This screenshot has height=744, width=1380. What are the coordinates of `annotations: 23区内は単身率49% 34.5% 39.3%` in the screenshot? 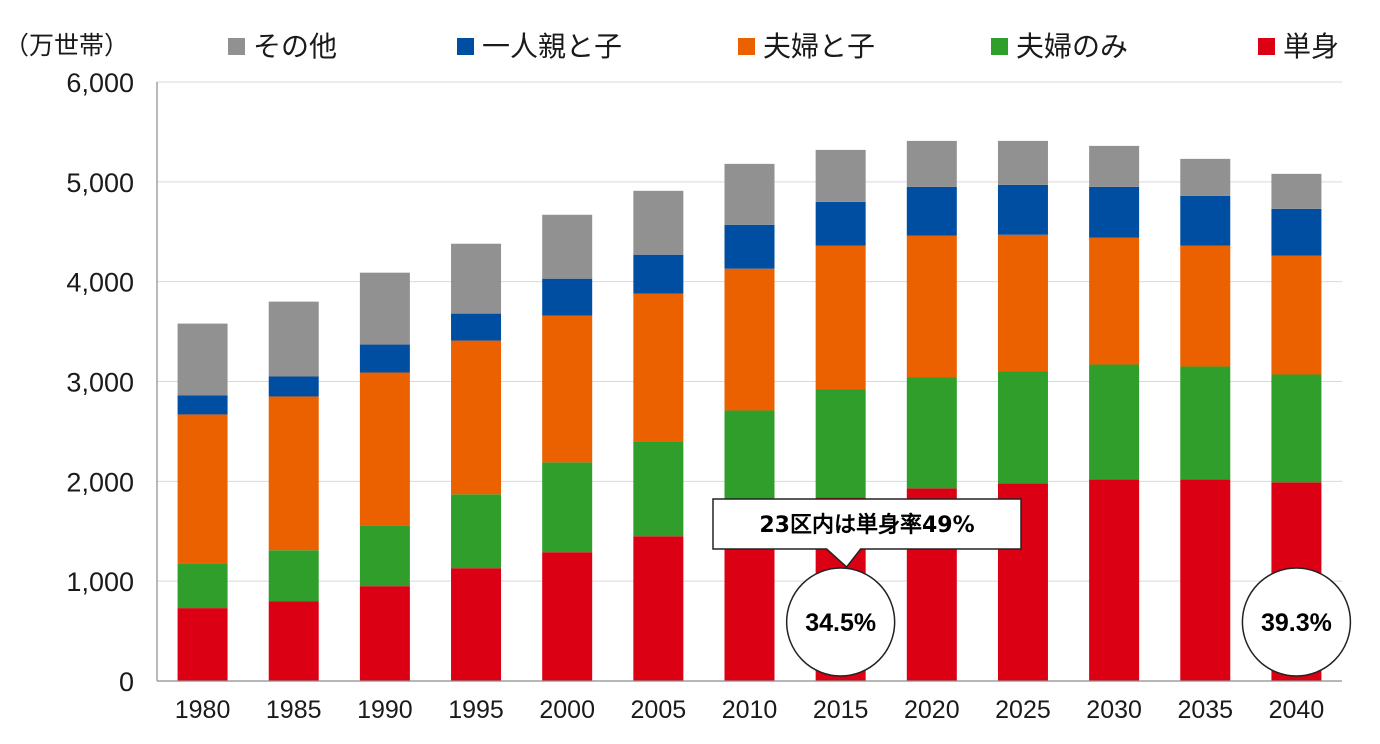 It's located at (1032, 587).